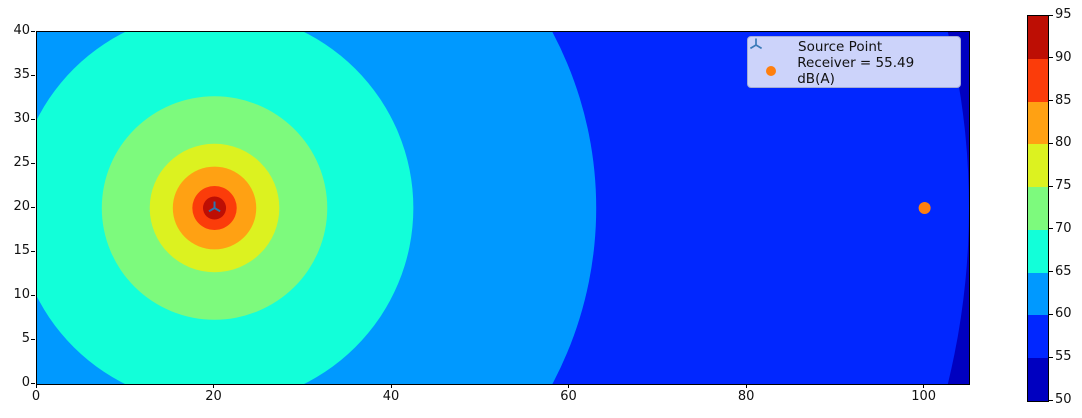 The image size is (1082, 418). I want to click on colorbar-tick-label: 65, so click(1063, 271).